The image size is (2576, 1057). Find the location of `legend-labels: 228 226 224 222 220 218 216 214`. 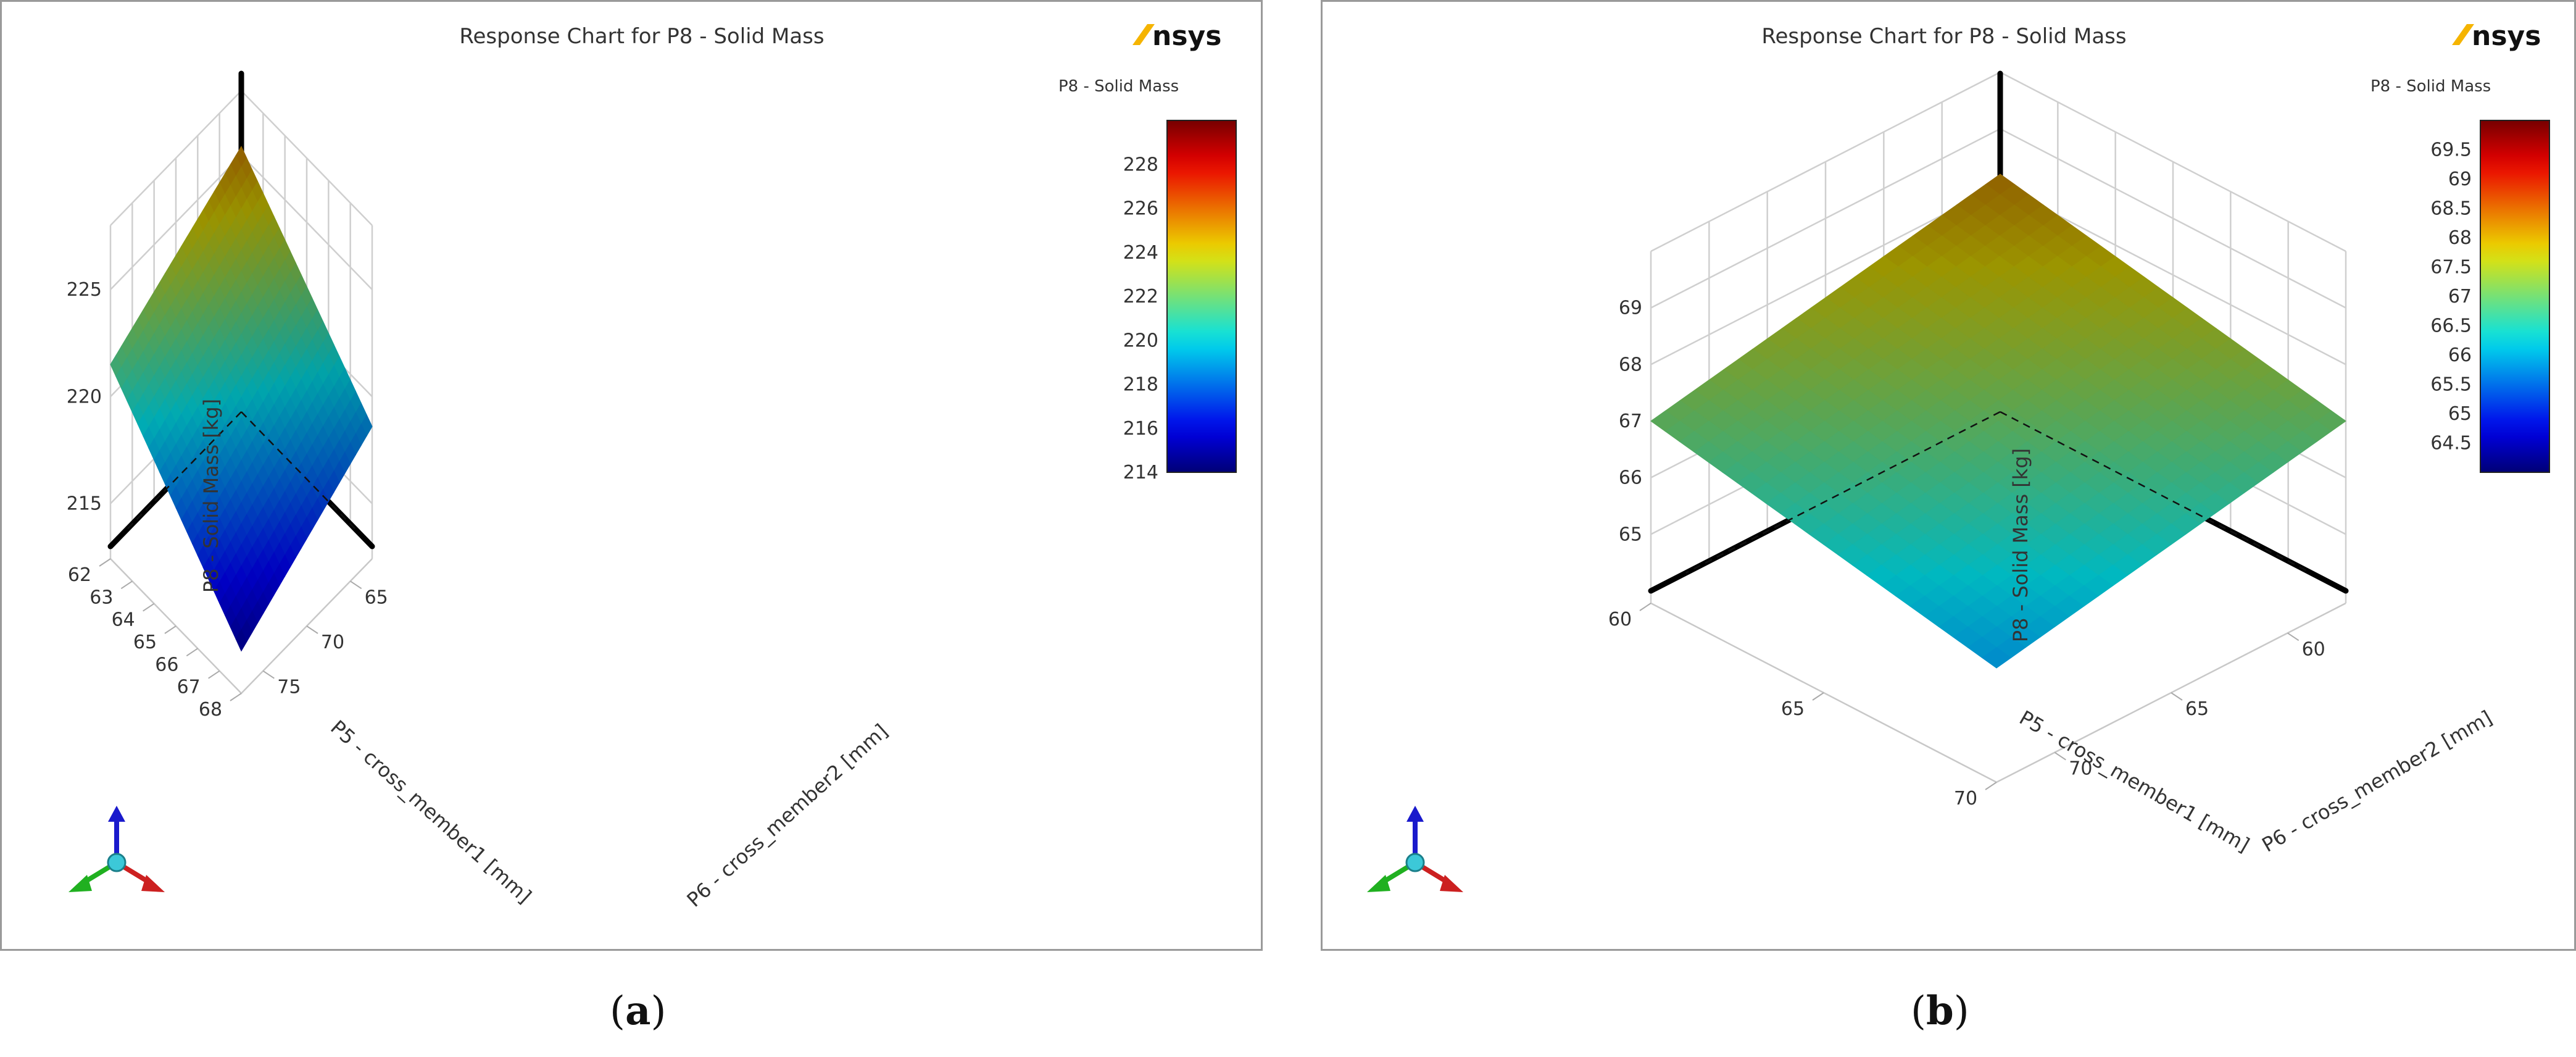

legend-labels: 228 226 224 222 220 218 216 214 is located at coordinates (1140, 318).